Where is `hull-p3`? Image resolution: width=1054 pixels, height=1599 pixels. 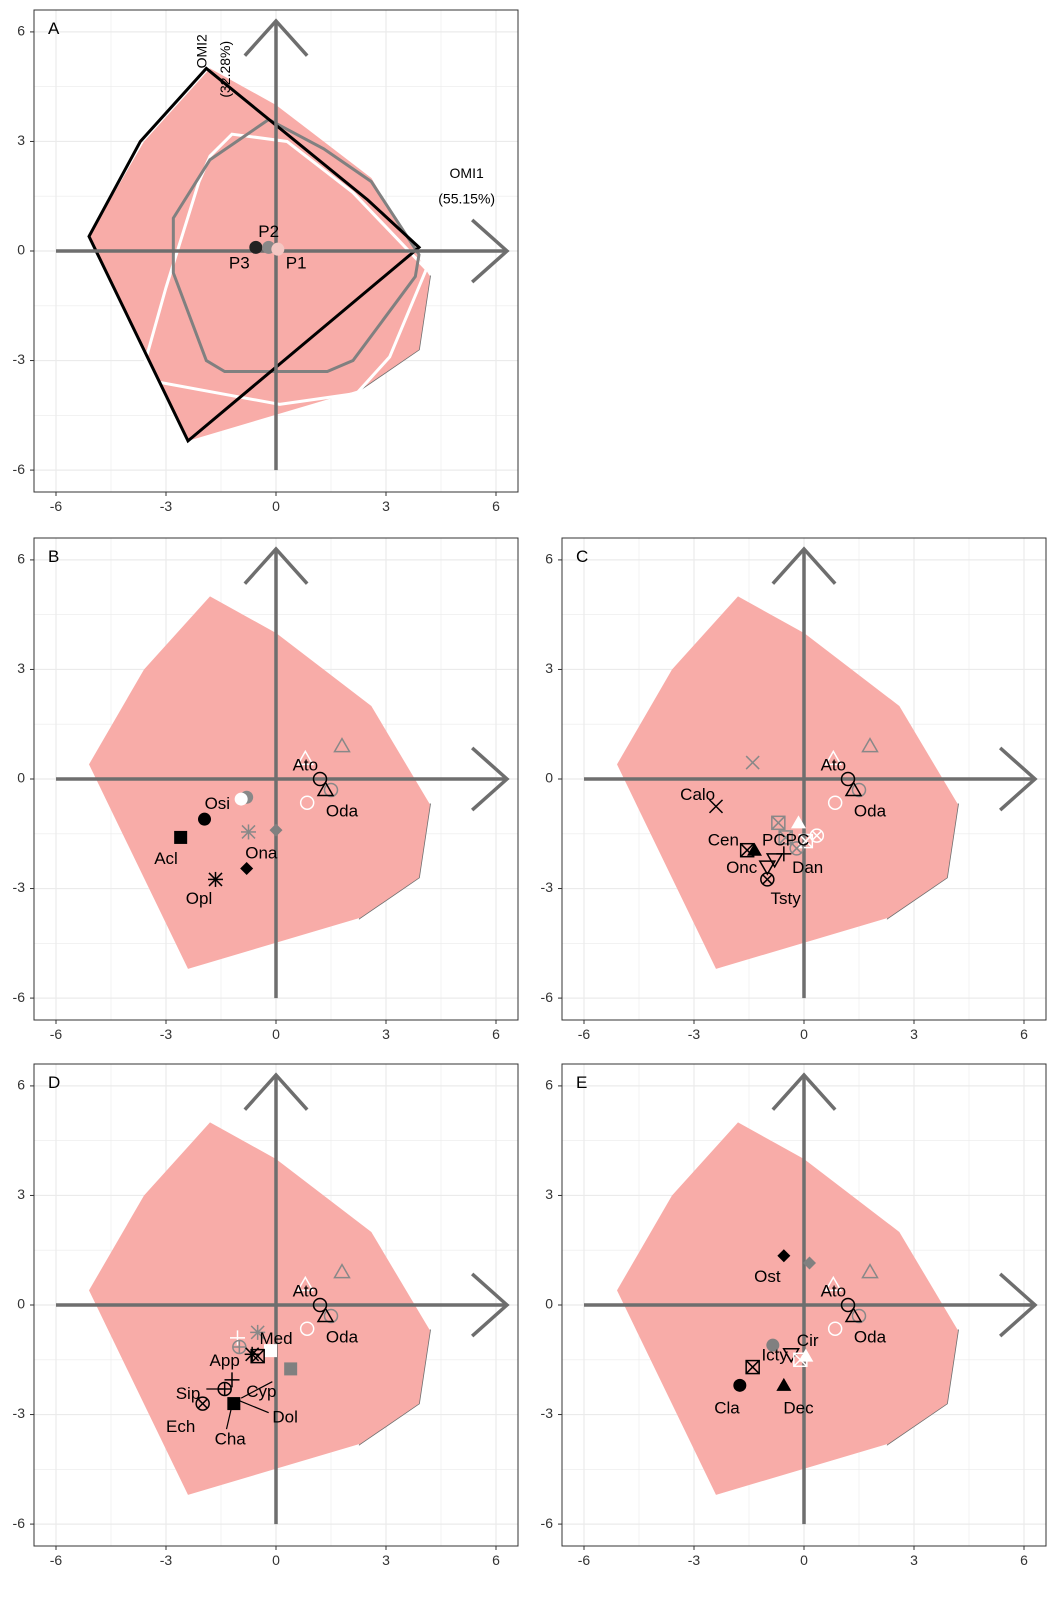
hull-p3 is located at coordinates (254, 255).